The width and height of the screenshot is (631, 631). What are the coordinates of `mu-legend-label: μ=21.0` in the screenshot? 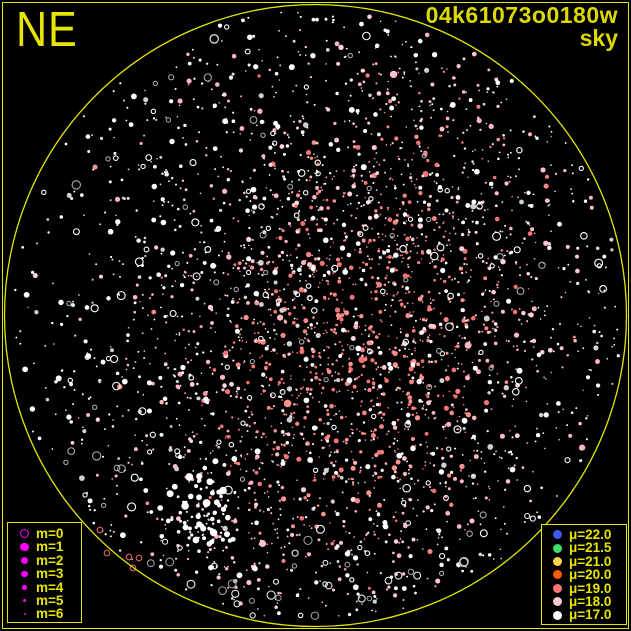 It's located at (590, 561).